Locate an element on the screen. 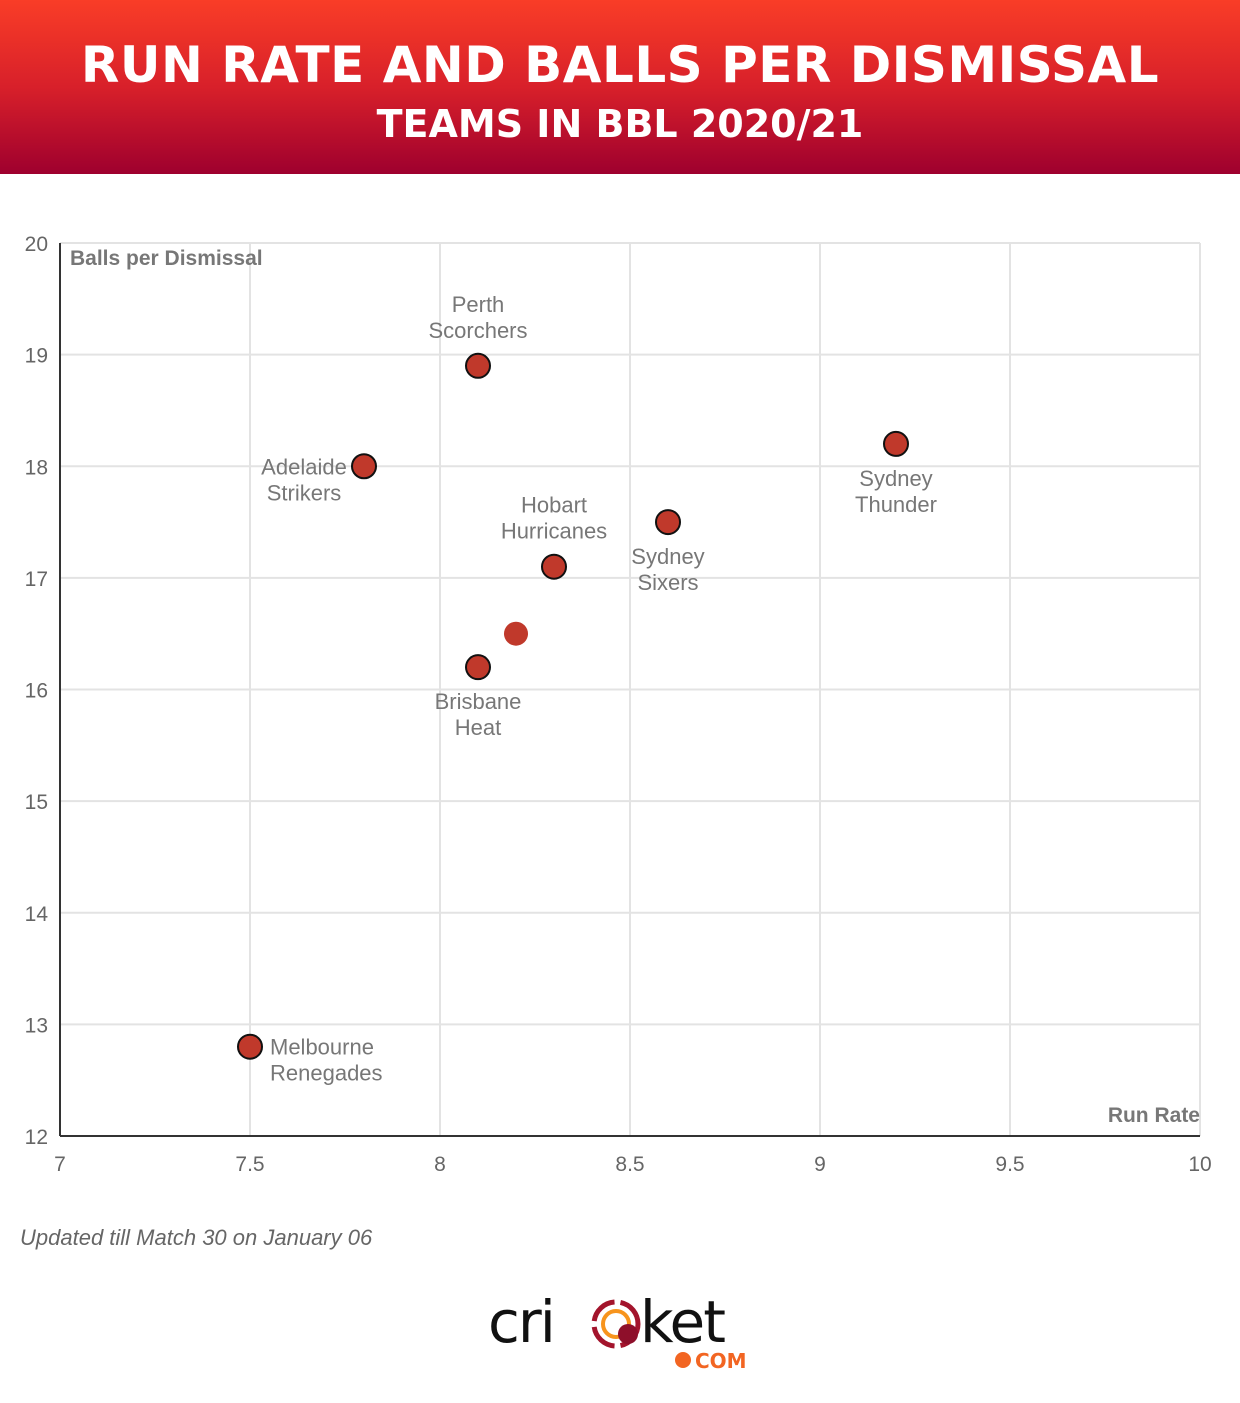 This screenshot has width=1240, height=1403. point-label: Sixers is located at coordinates (667, 582).